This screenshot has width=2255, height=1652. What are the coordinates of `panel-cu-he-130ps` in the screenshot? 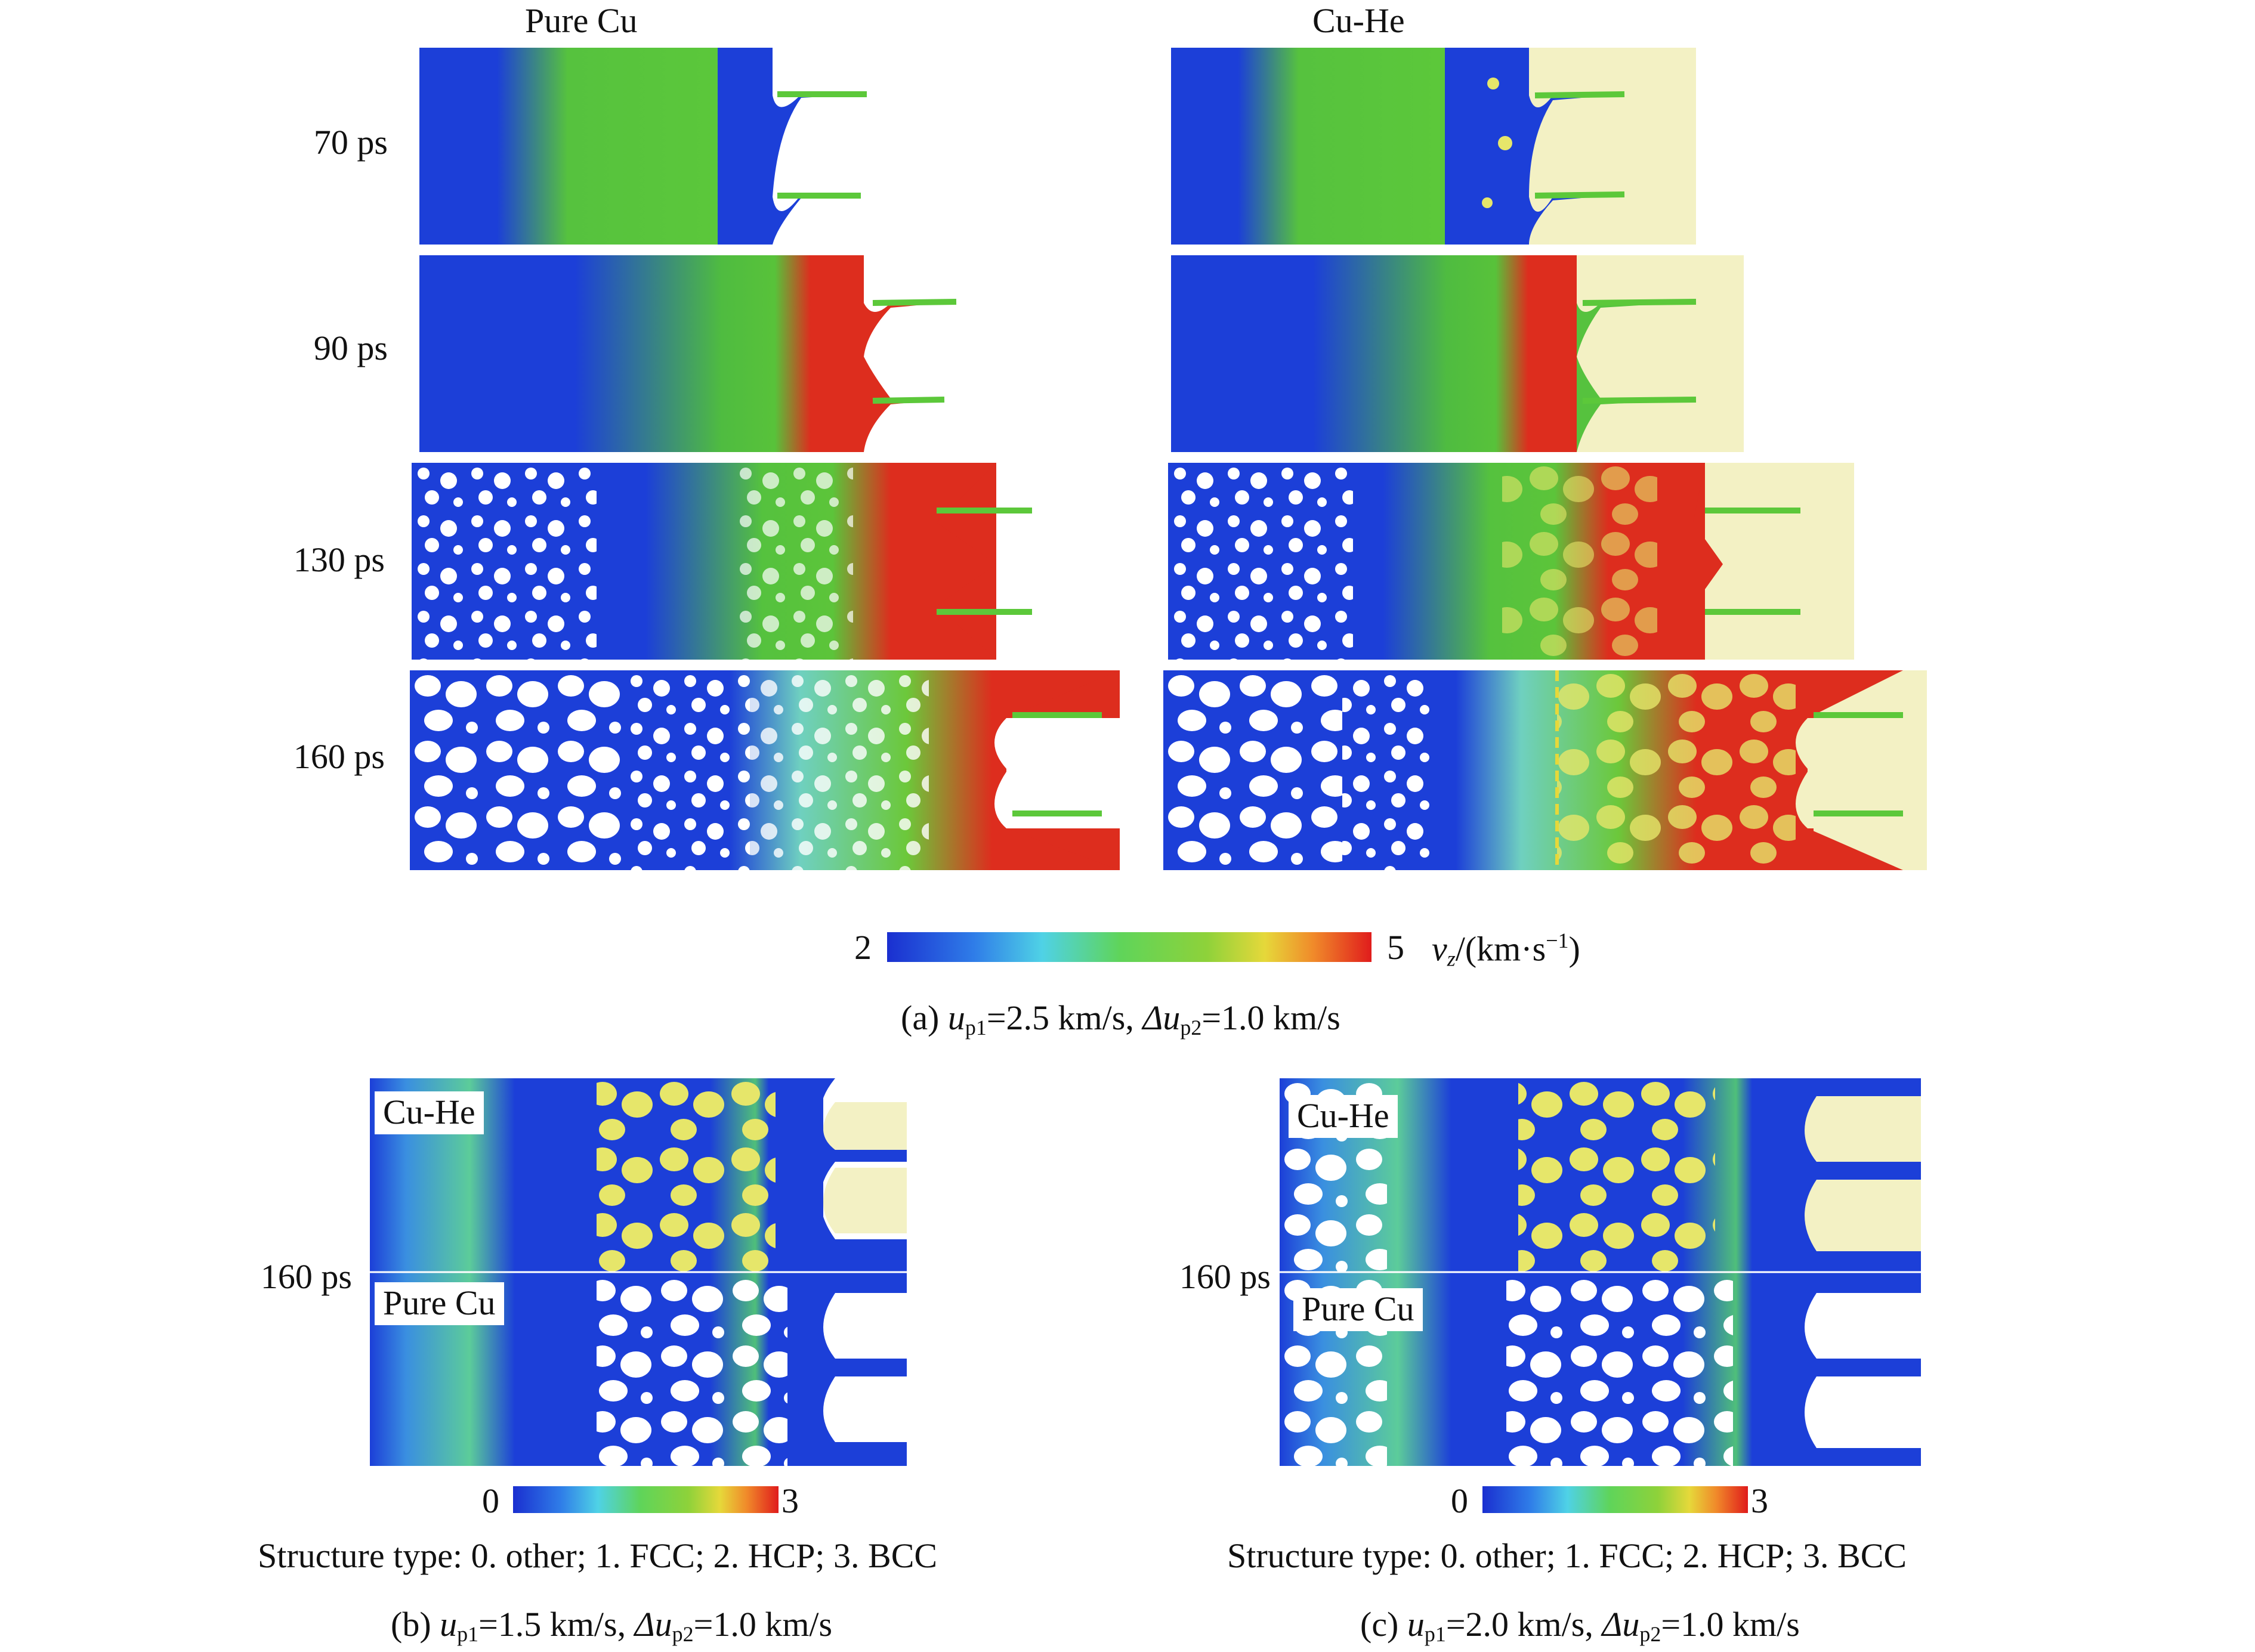 It's located at (1511, 561).